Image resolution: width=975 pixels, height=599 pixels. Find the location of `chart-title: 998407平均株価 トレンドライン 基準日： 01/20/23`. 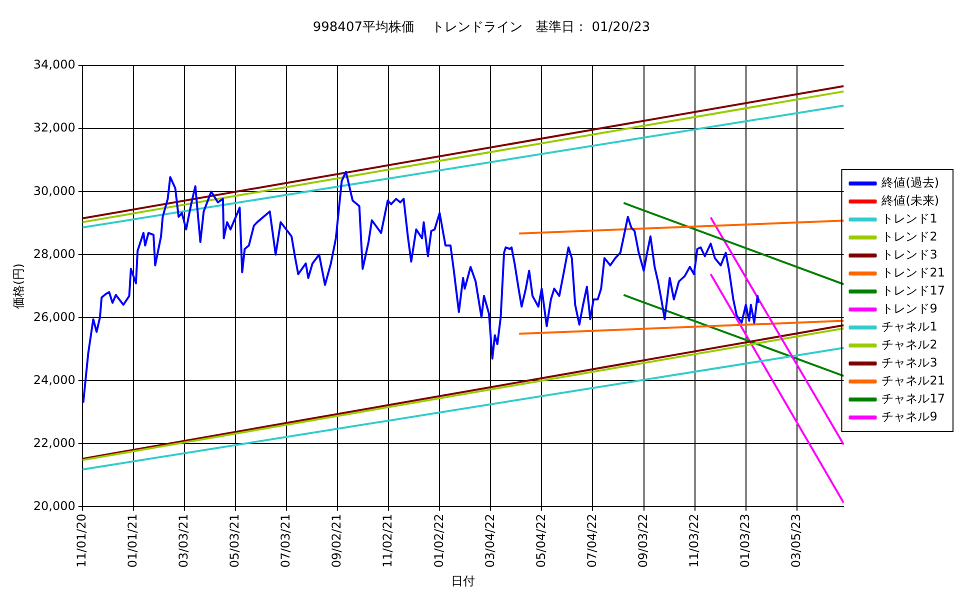

chart-title: 998407平均株価 トレンドライン 基準日： 01/20/23 is located at coordinates (481, 28).